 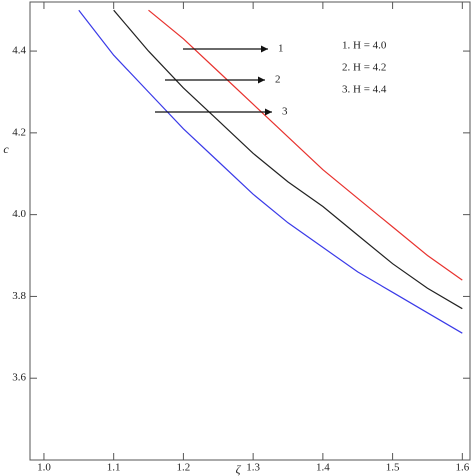 What do you see at coordinates (281, 49) in the screenshot?
I see `arrow-label: 1` at bounding box center [281, 49].